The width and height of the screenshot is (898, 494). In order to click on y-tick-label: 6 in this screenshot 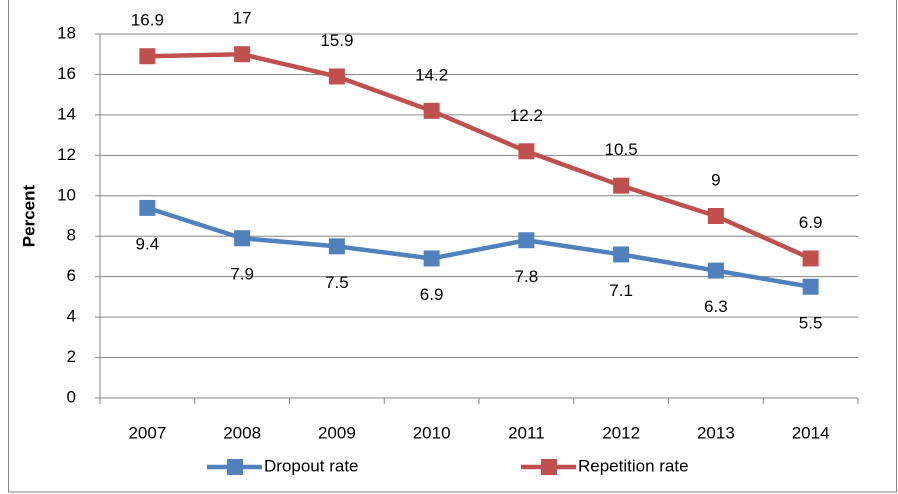, I will do `click(71, 275)`.